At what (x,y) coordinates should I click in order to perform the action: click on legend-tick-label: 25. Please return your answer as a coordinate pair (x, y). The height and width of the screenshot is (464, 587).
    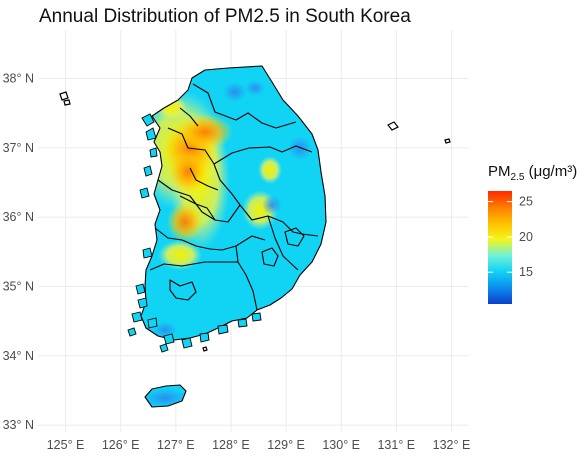
    Looking at the image, I should click on (526, 202).